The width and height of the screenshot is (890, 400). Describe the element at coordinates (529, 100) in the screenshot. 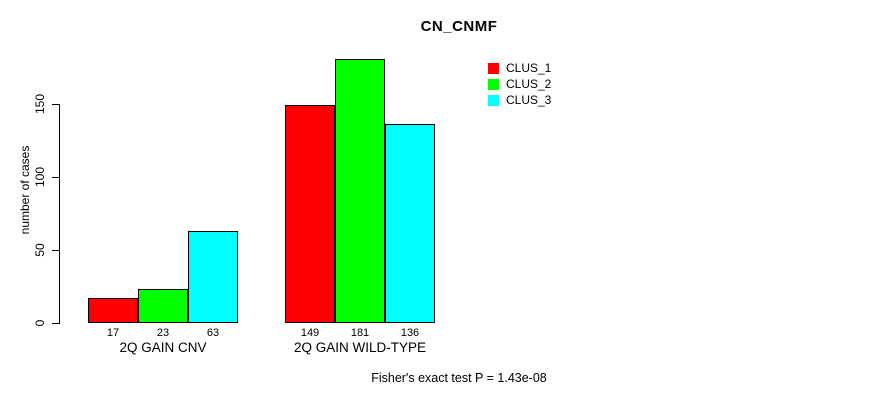

I see `legend-label: CLUS_3` at that location.